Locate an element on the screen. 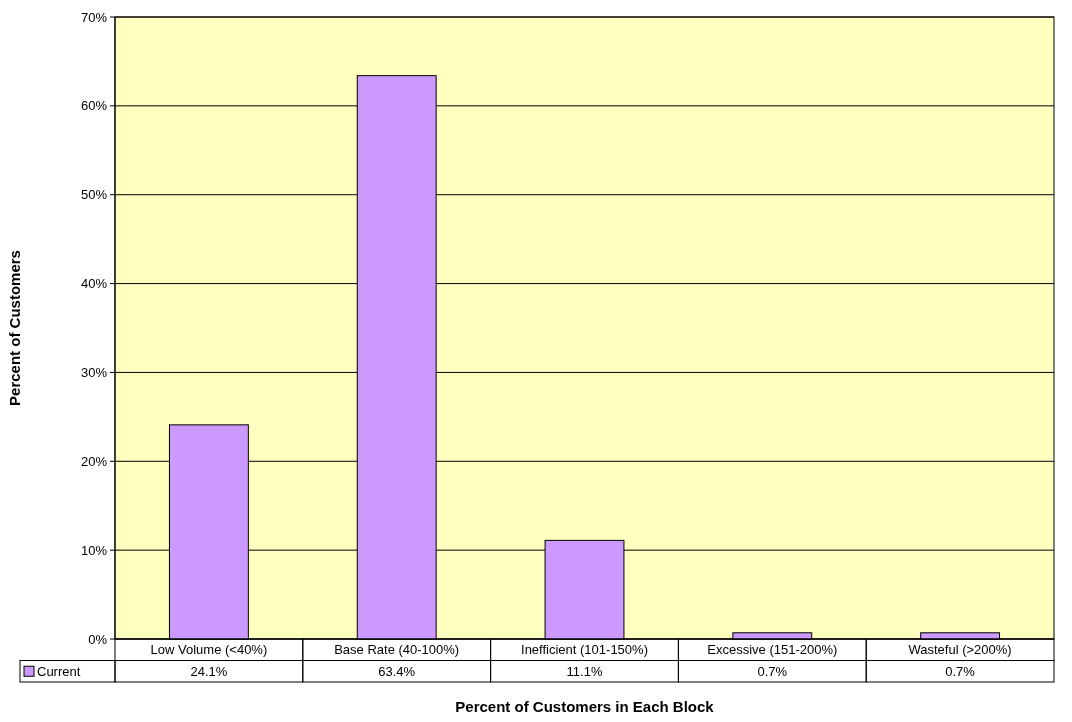 The image size is (1072, 722). y-tick-label: 40% is located at coordinates (94, 284).